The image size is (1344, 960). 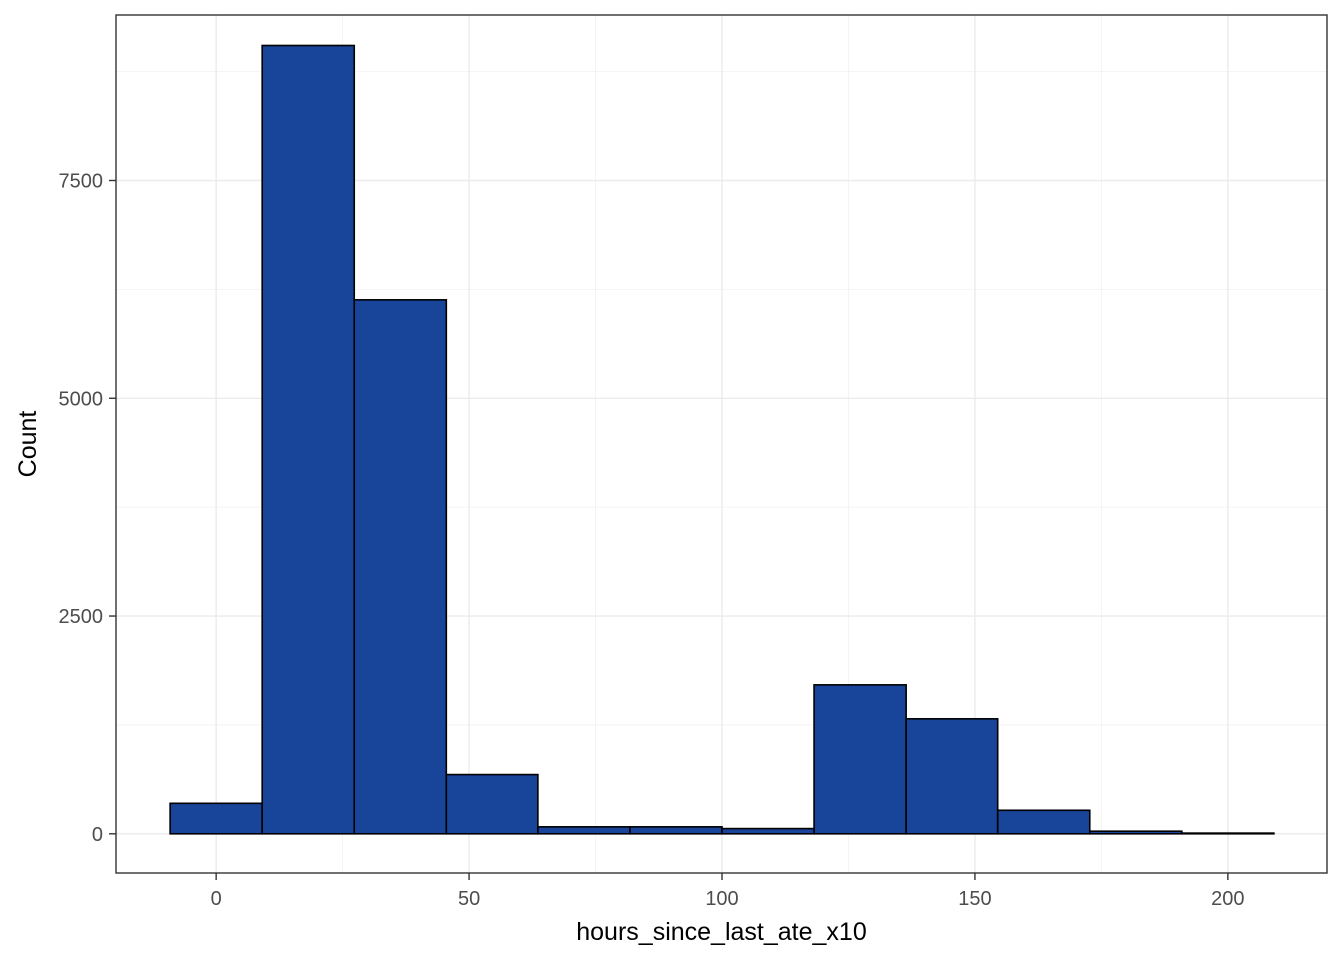 I want to click on y-axis-title: Count, so click(x=28, y=444).